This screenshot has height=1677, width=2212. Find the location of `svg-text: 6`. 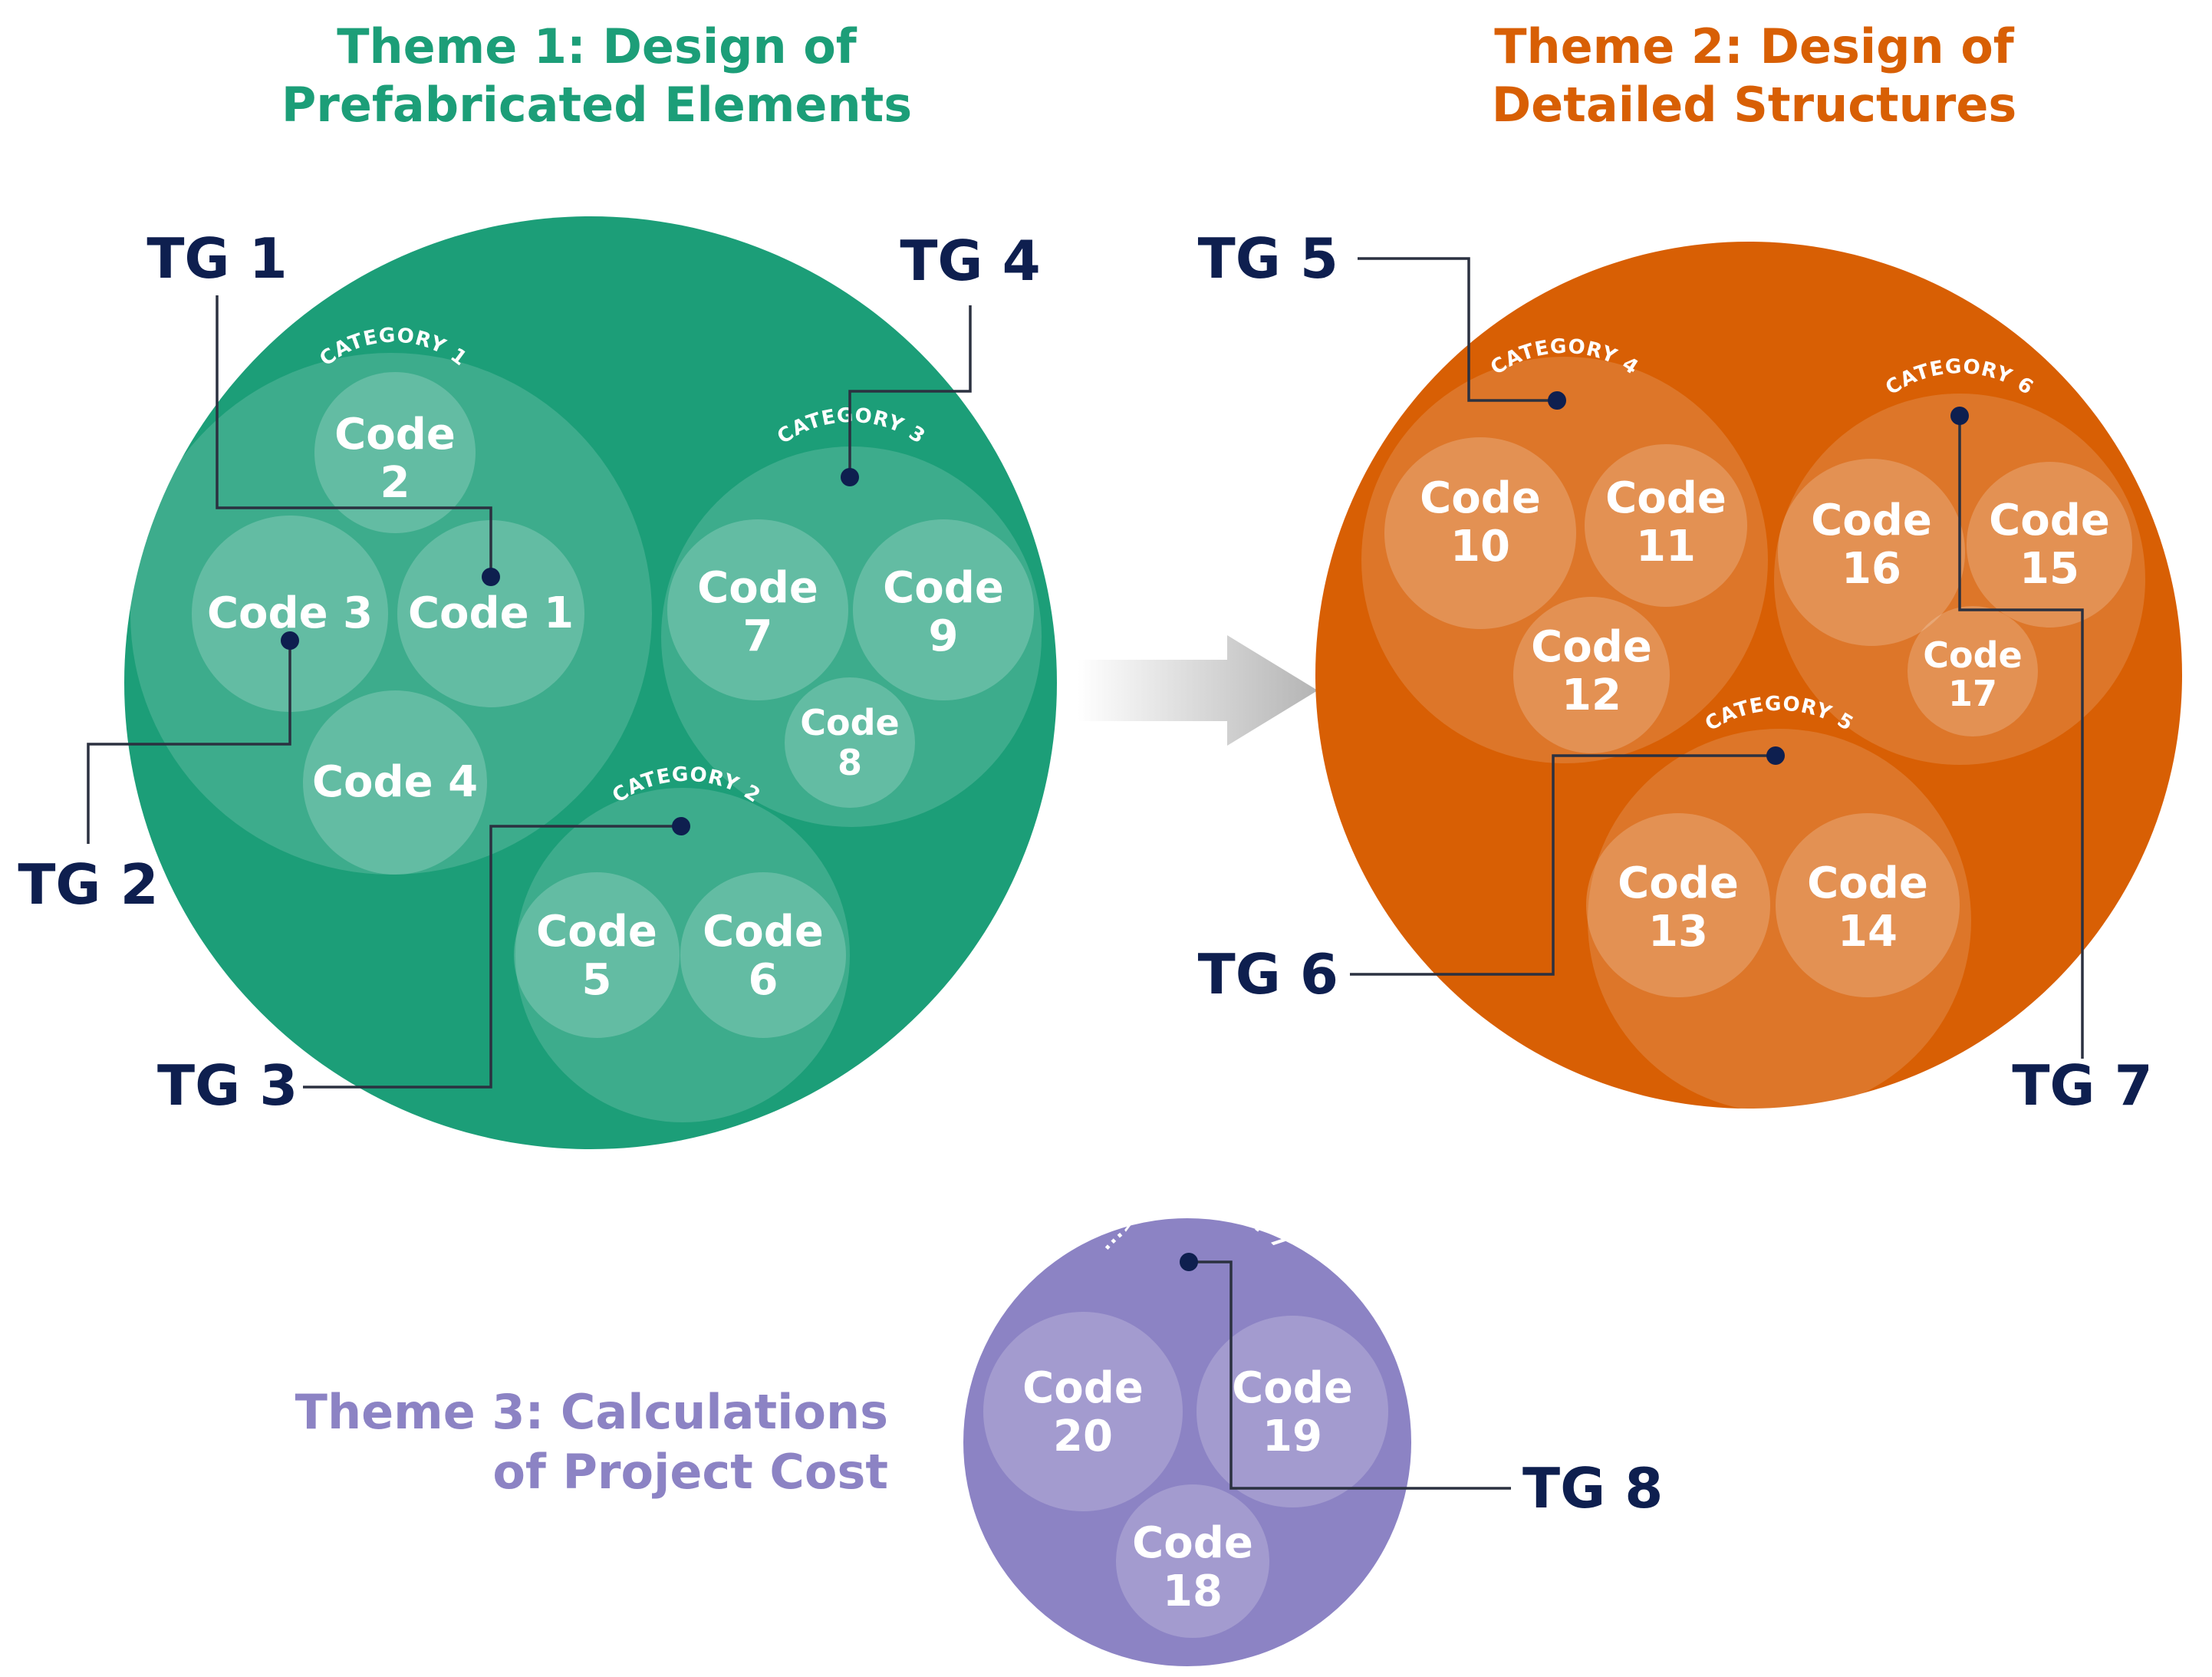

svg-text: 6 is located at coordinates (764, 980).